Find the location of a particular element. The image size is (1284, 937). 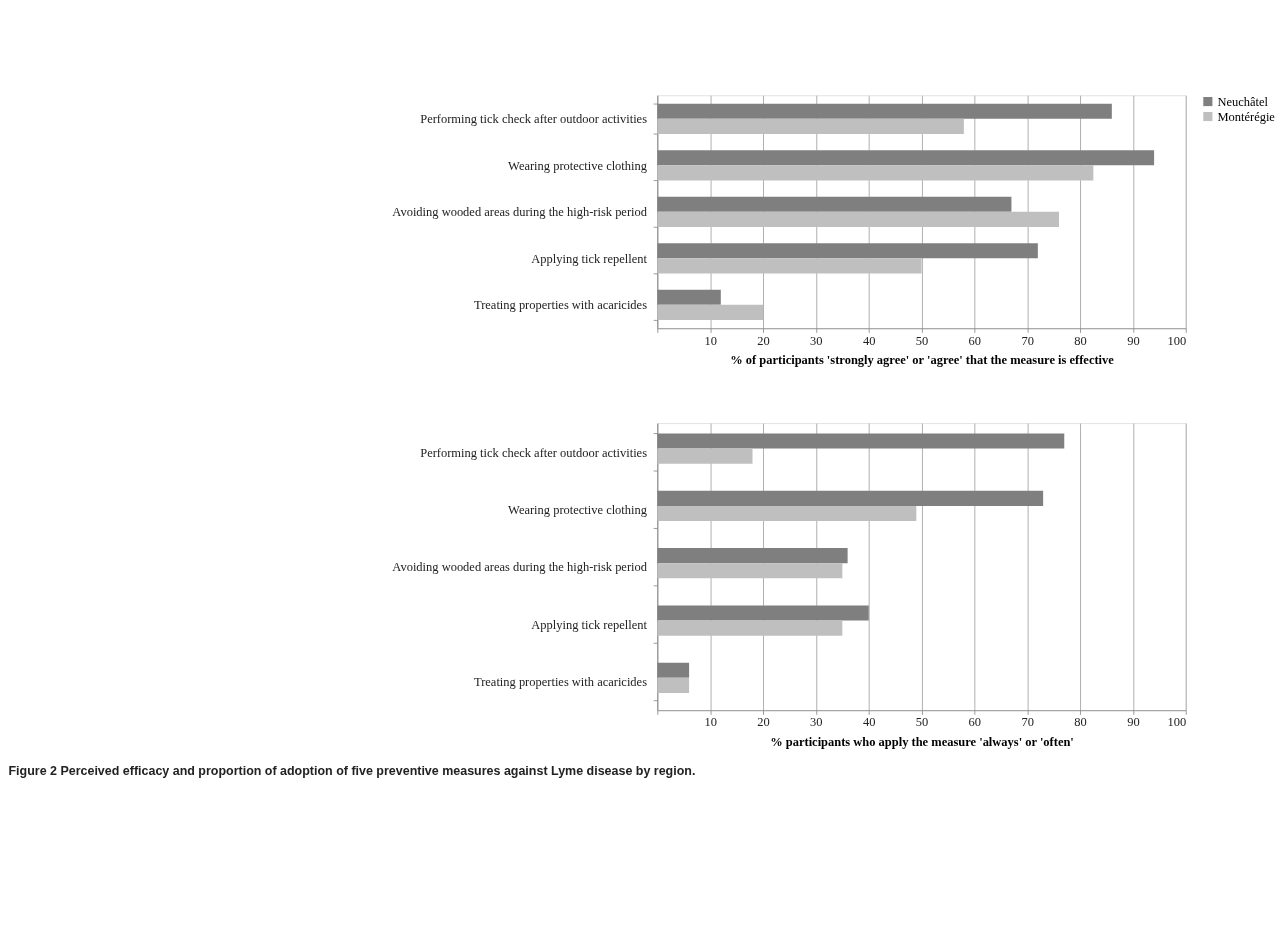

x-axis-title: % of participants 'strongly agree' or 'agree' that the measure is effective is located at coordinates (922, 359).